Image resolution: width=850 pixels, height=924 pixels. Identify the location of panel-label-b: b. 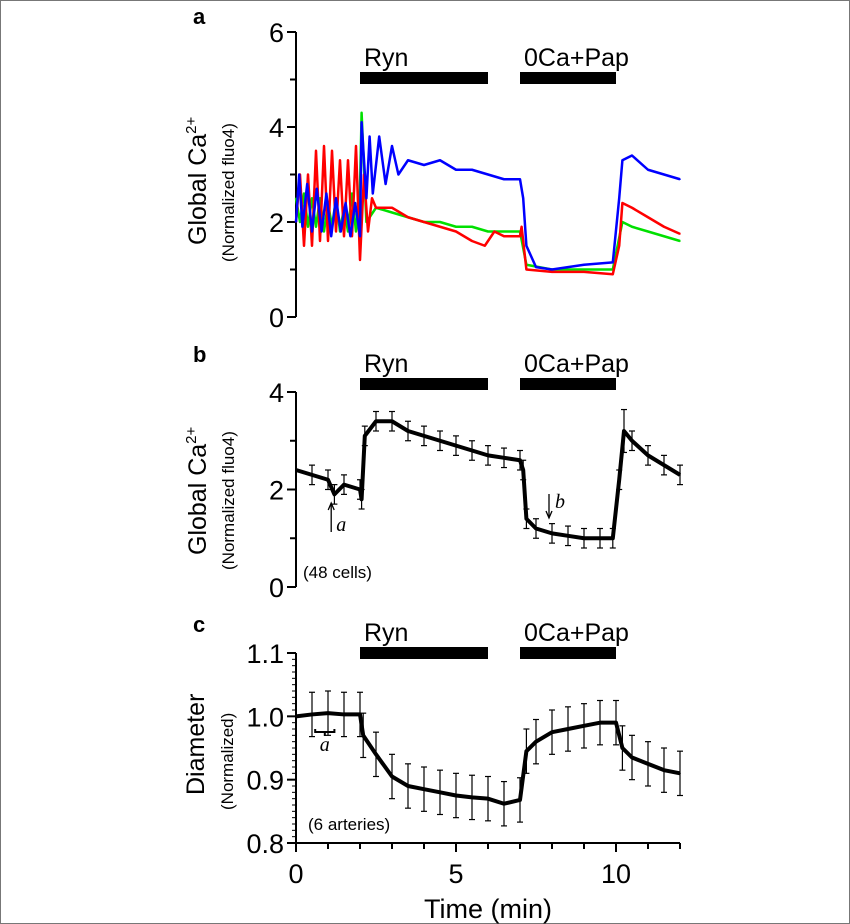
(199, 354).